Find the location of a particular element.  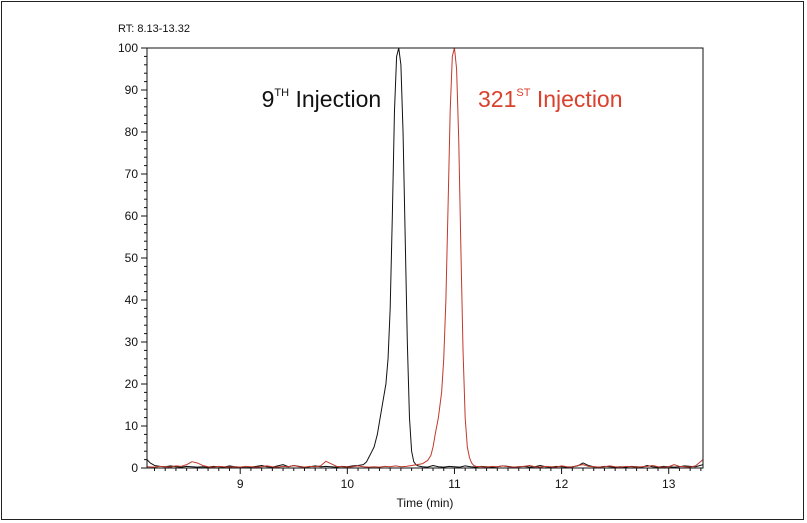

range-label: RT: 8.13-13.32 is located at coordinates (154, 29).